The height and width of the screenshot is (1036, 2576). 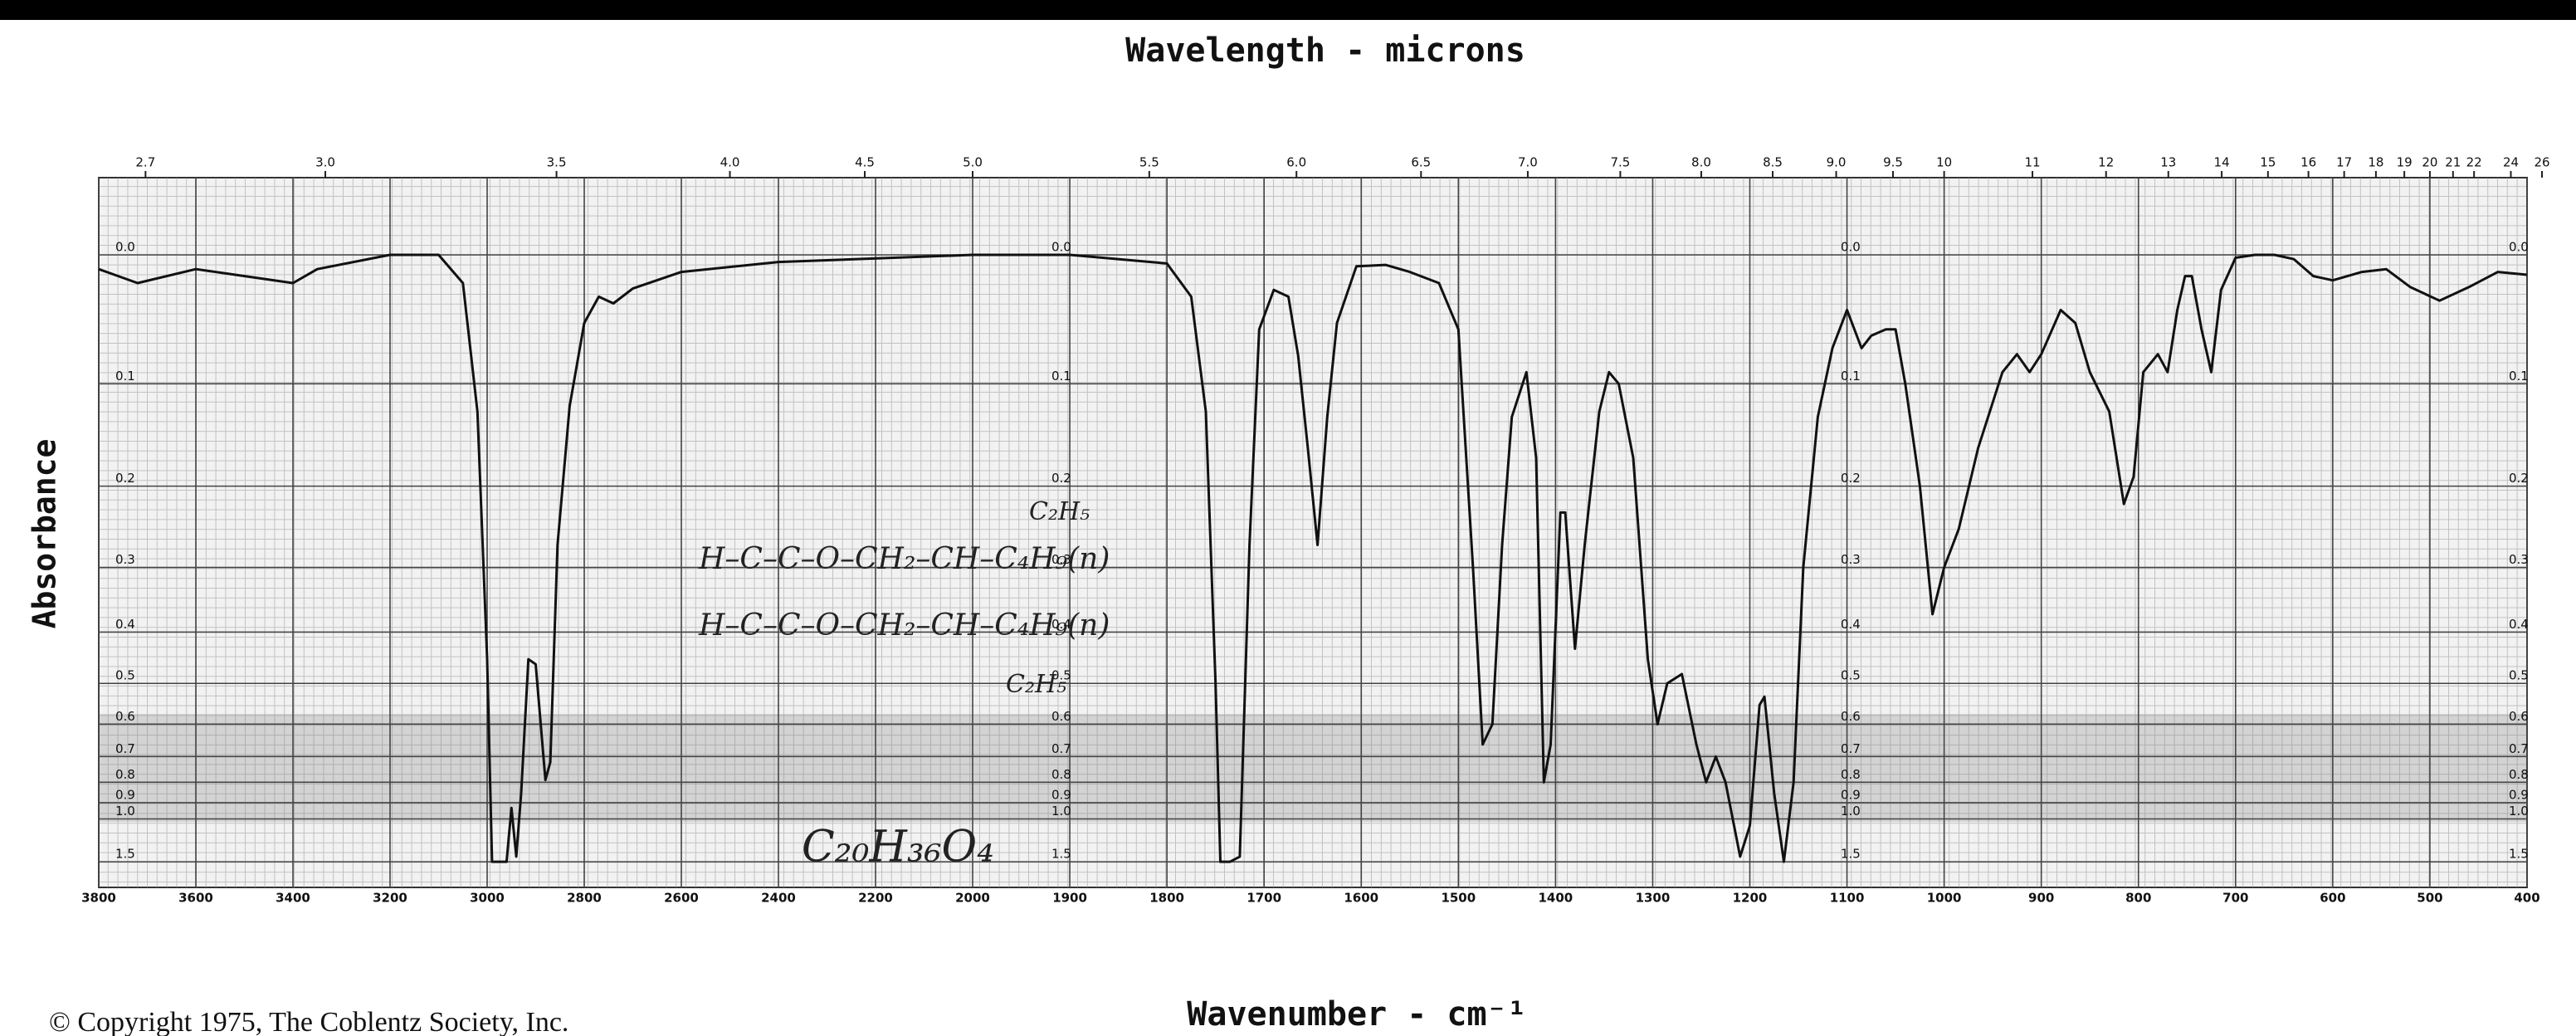 I want to click on x-tick-label: 1700, so click(x=1264, y=898).